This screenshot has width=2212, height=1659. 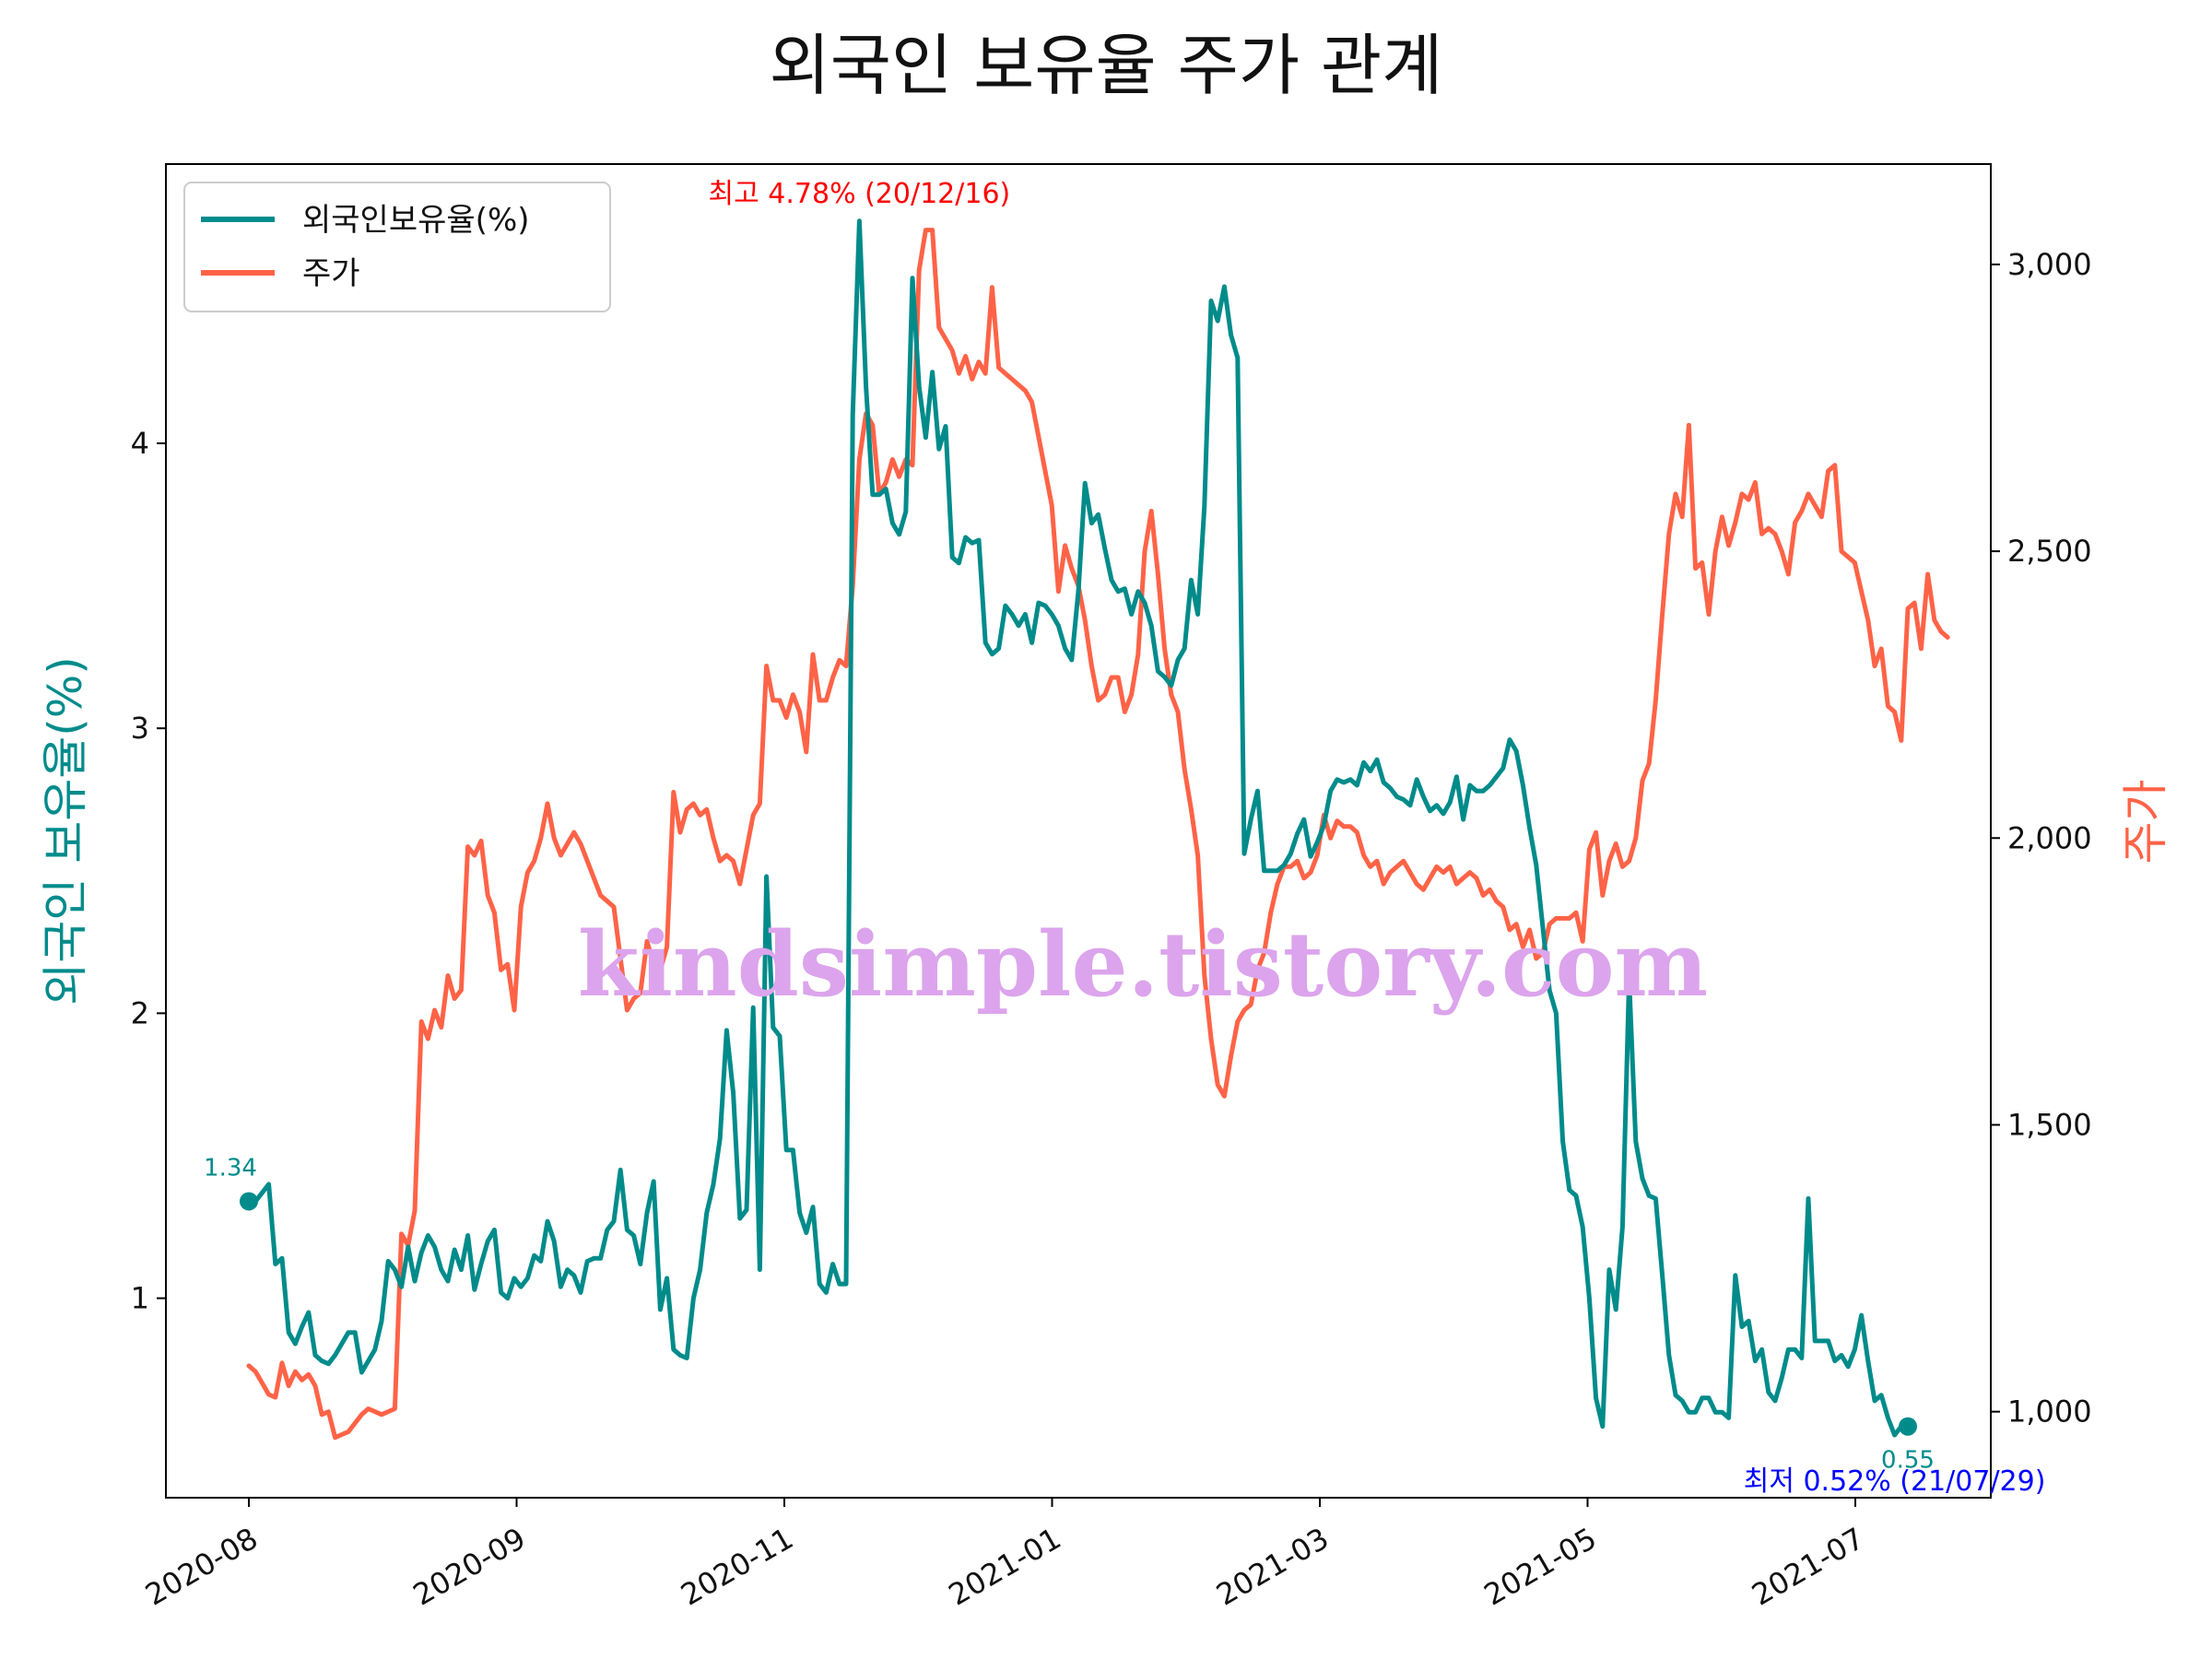 I want to click on legend: 외국인보유율(%) 주가, so click(x=397, y=247).